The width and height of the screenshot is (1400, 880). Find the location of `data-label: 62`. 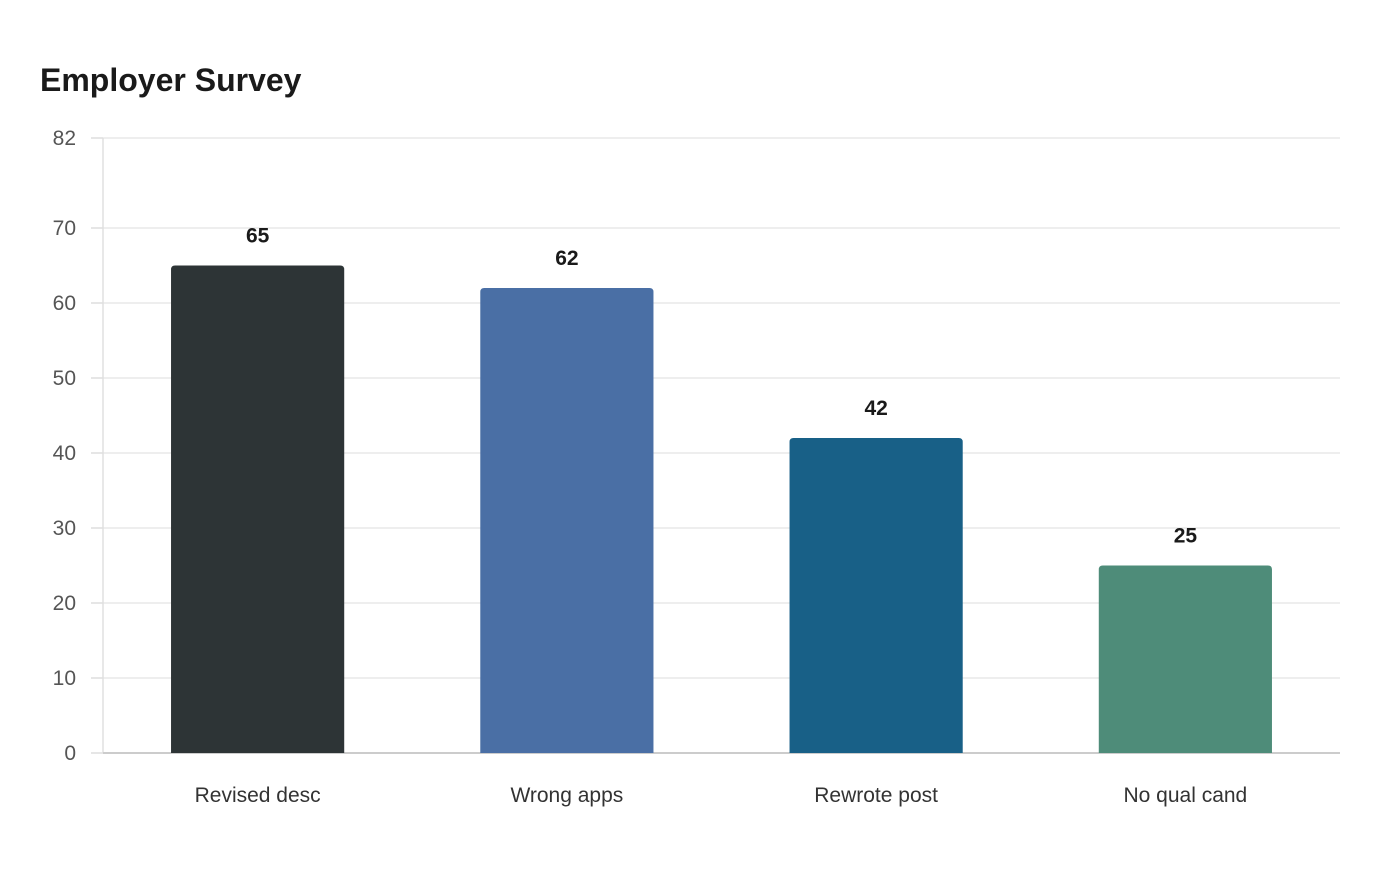

data-label: 62 is located at coordinates (566, 258).